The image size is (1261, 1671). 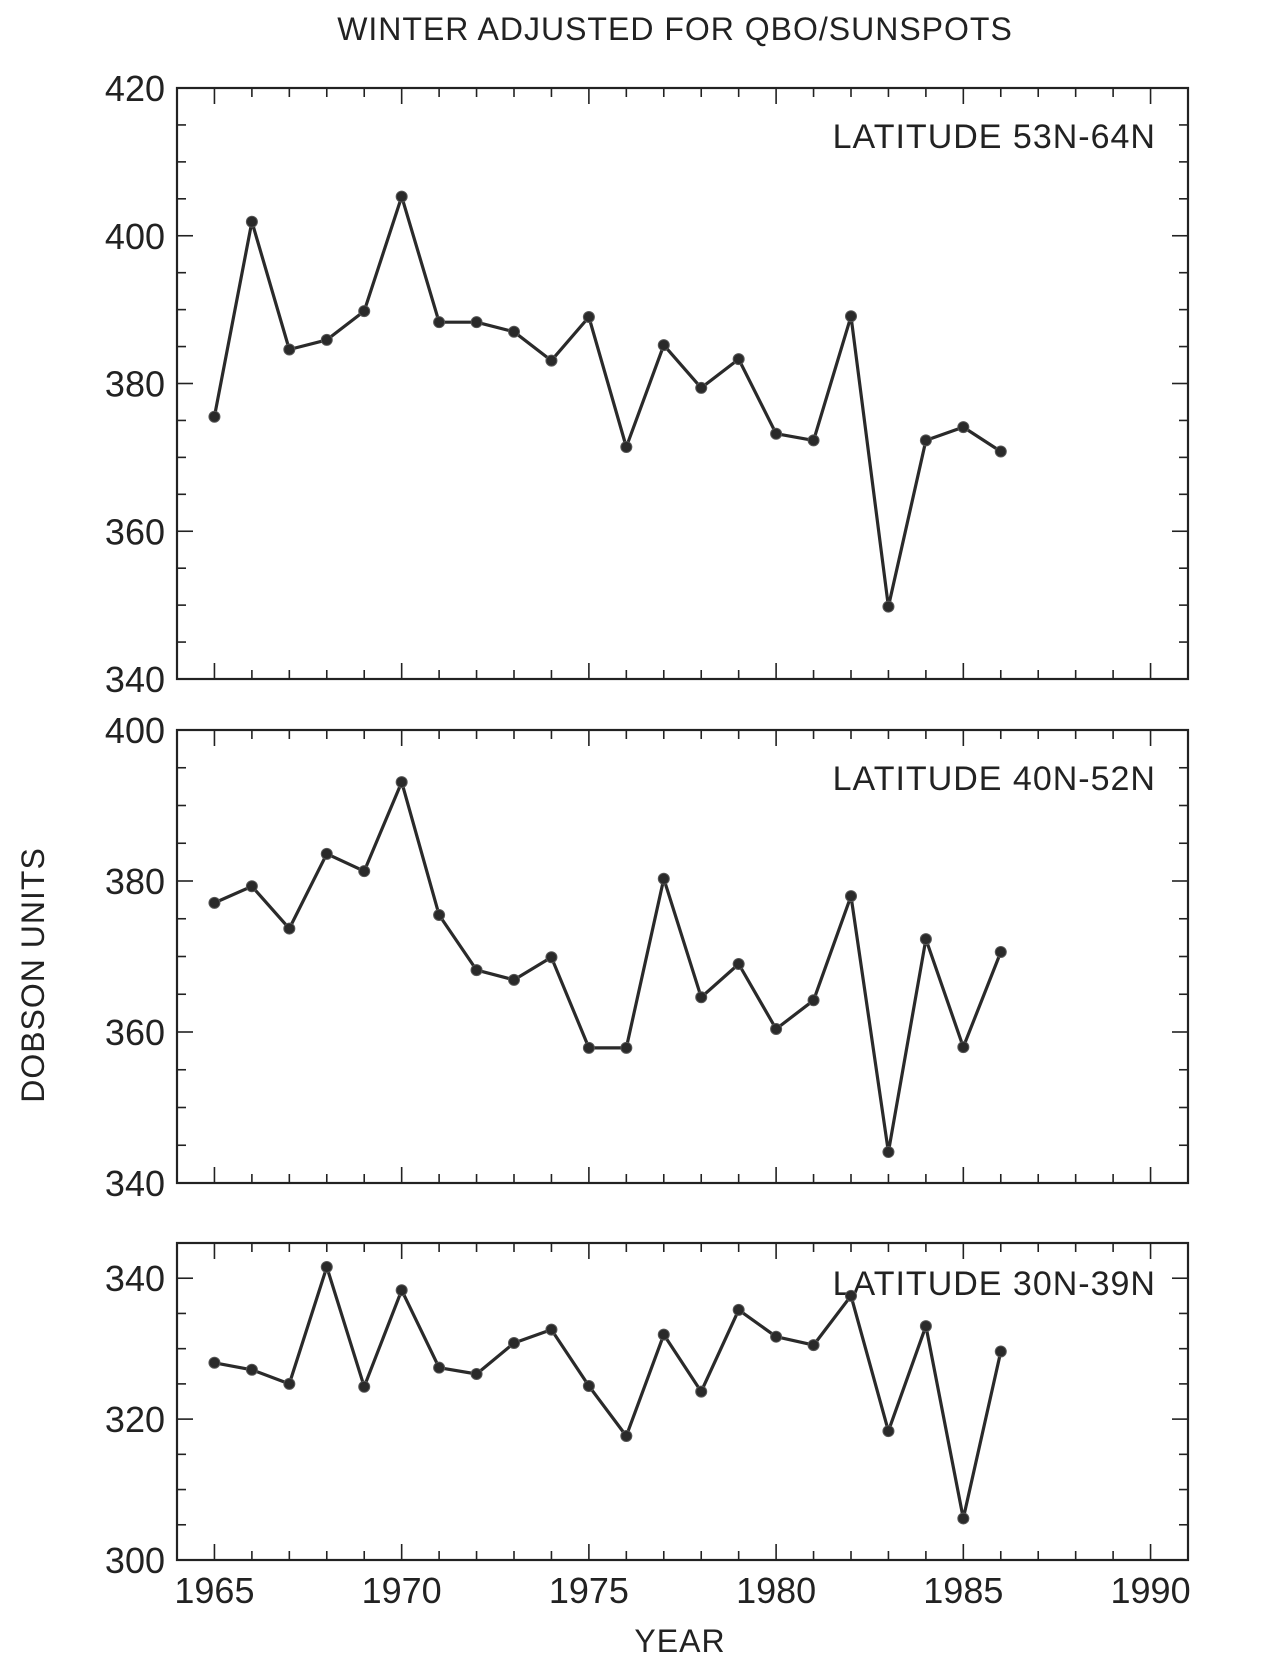 What do you see at coordinates (135, 1560) in the screenshot?
I see `y-tick-label: 300` at bounding box center [135, 1560].